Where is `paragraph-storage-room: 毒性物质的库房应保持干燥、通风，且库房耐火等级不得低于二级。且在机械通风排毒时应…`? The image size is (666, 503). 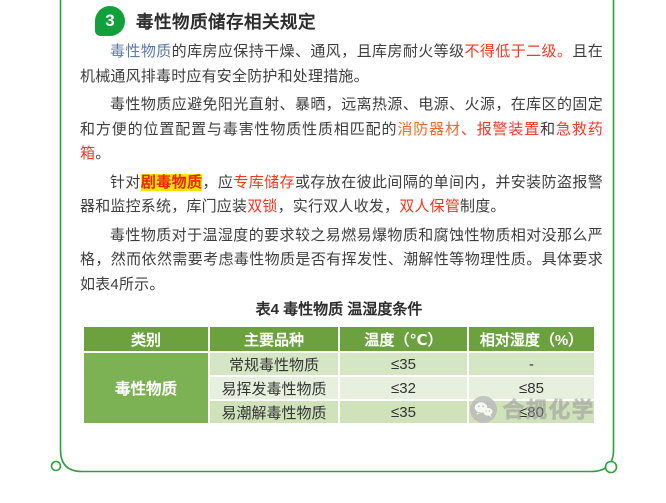 paragraph-storage-room: 毒性物质的库房应保持干燥、通风，且库房耐火等级不得低于二级。且在机械通风排毒时应… is located at coordinates (341, 64).